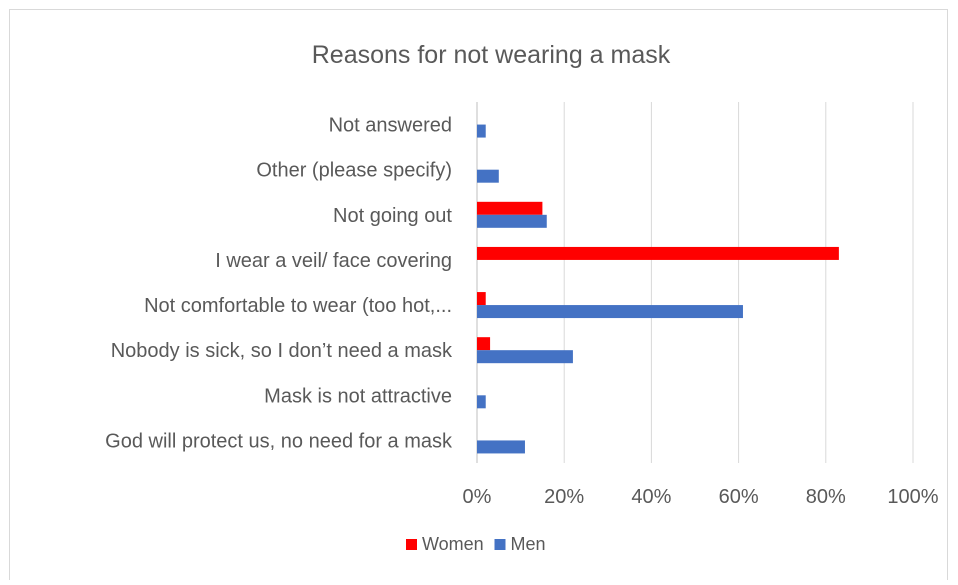  What do you see at coordinates (282, 351) in the screenshot?
I see `category-label: Nobody is sick, so I don’t need a mask` at bounding box center [282, 351].